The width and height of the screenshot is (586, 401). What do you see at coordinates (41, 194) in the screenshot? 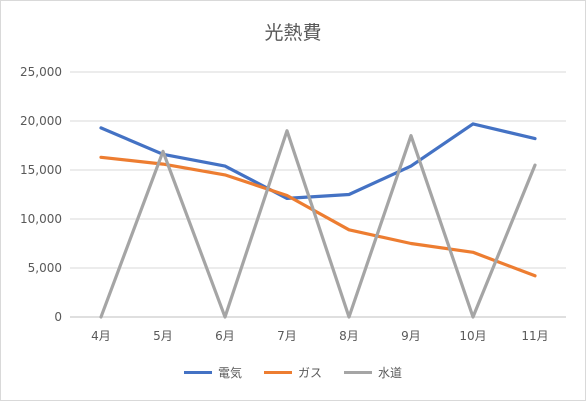
I see `y-axis: 0 5,000 10,000 15,000 20,000 25,000` at bounding box center [41, 194].